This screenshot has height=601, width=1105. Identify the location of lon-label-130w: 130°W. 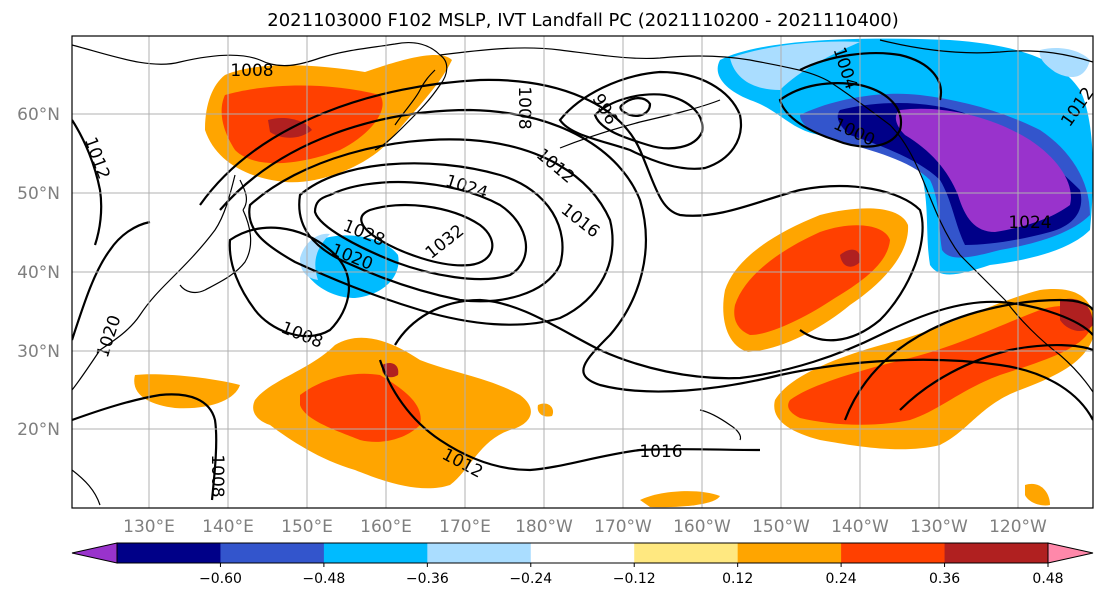
(939, 527).